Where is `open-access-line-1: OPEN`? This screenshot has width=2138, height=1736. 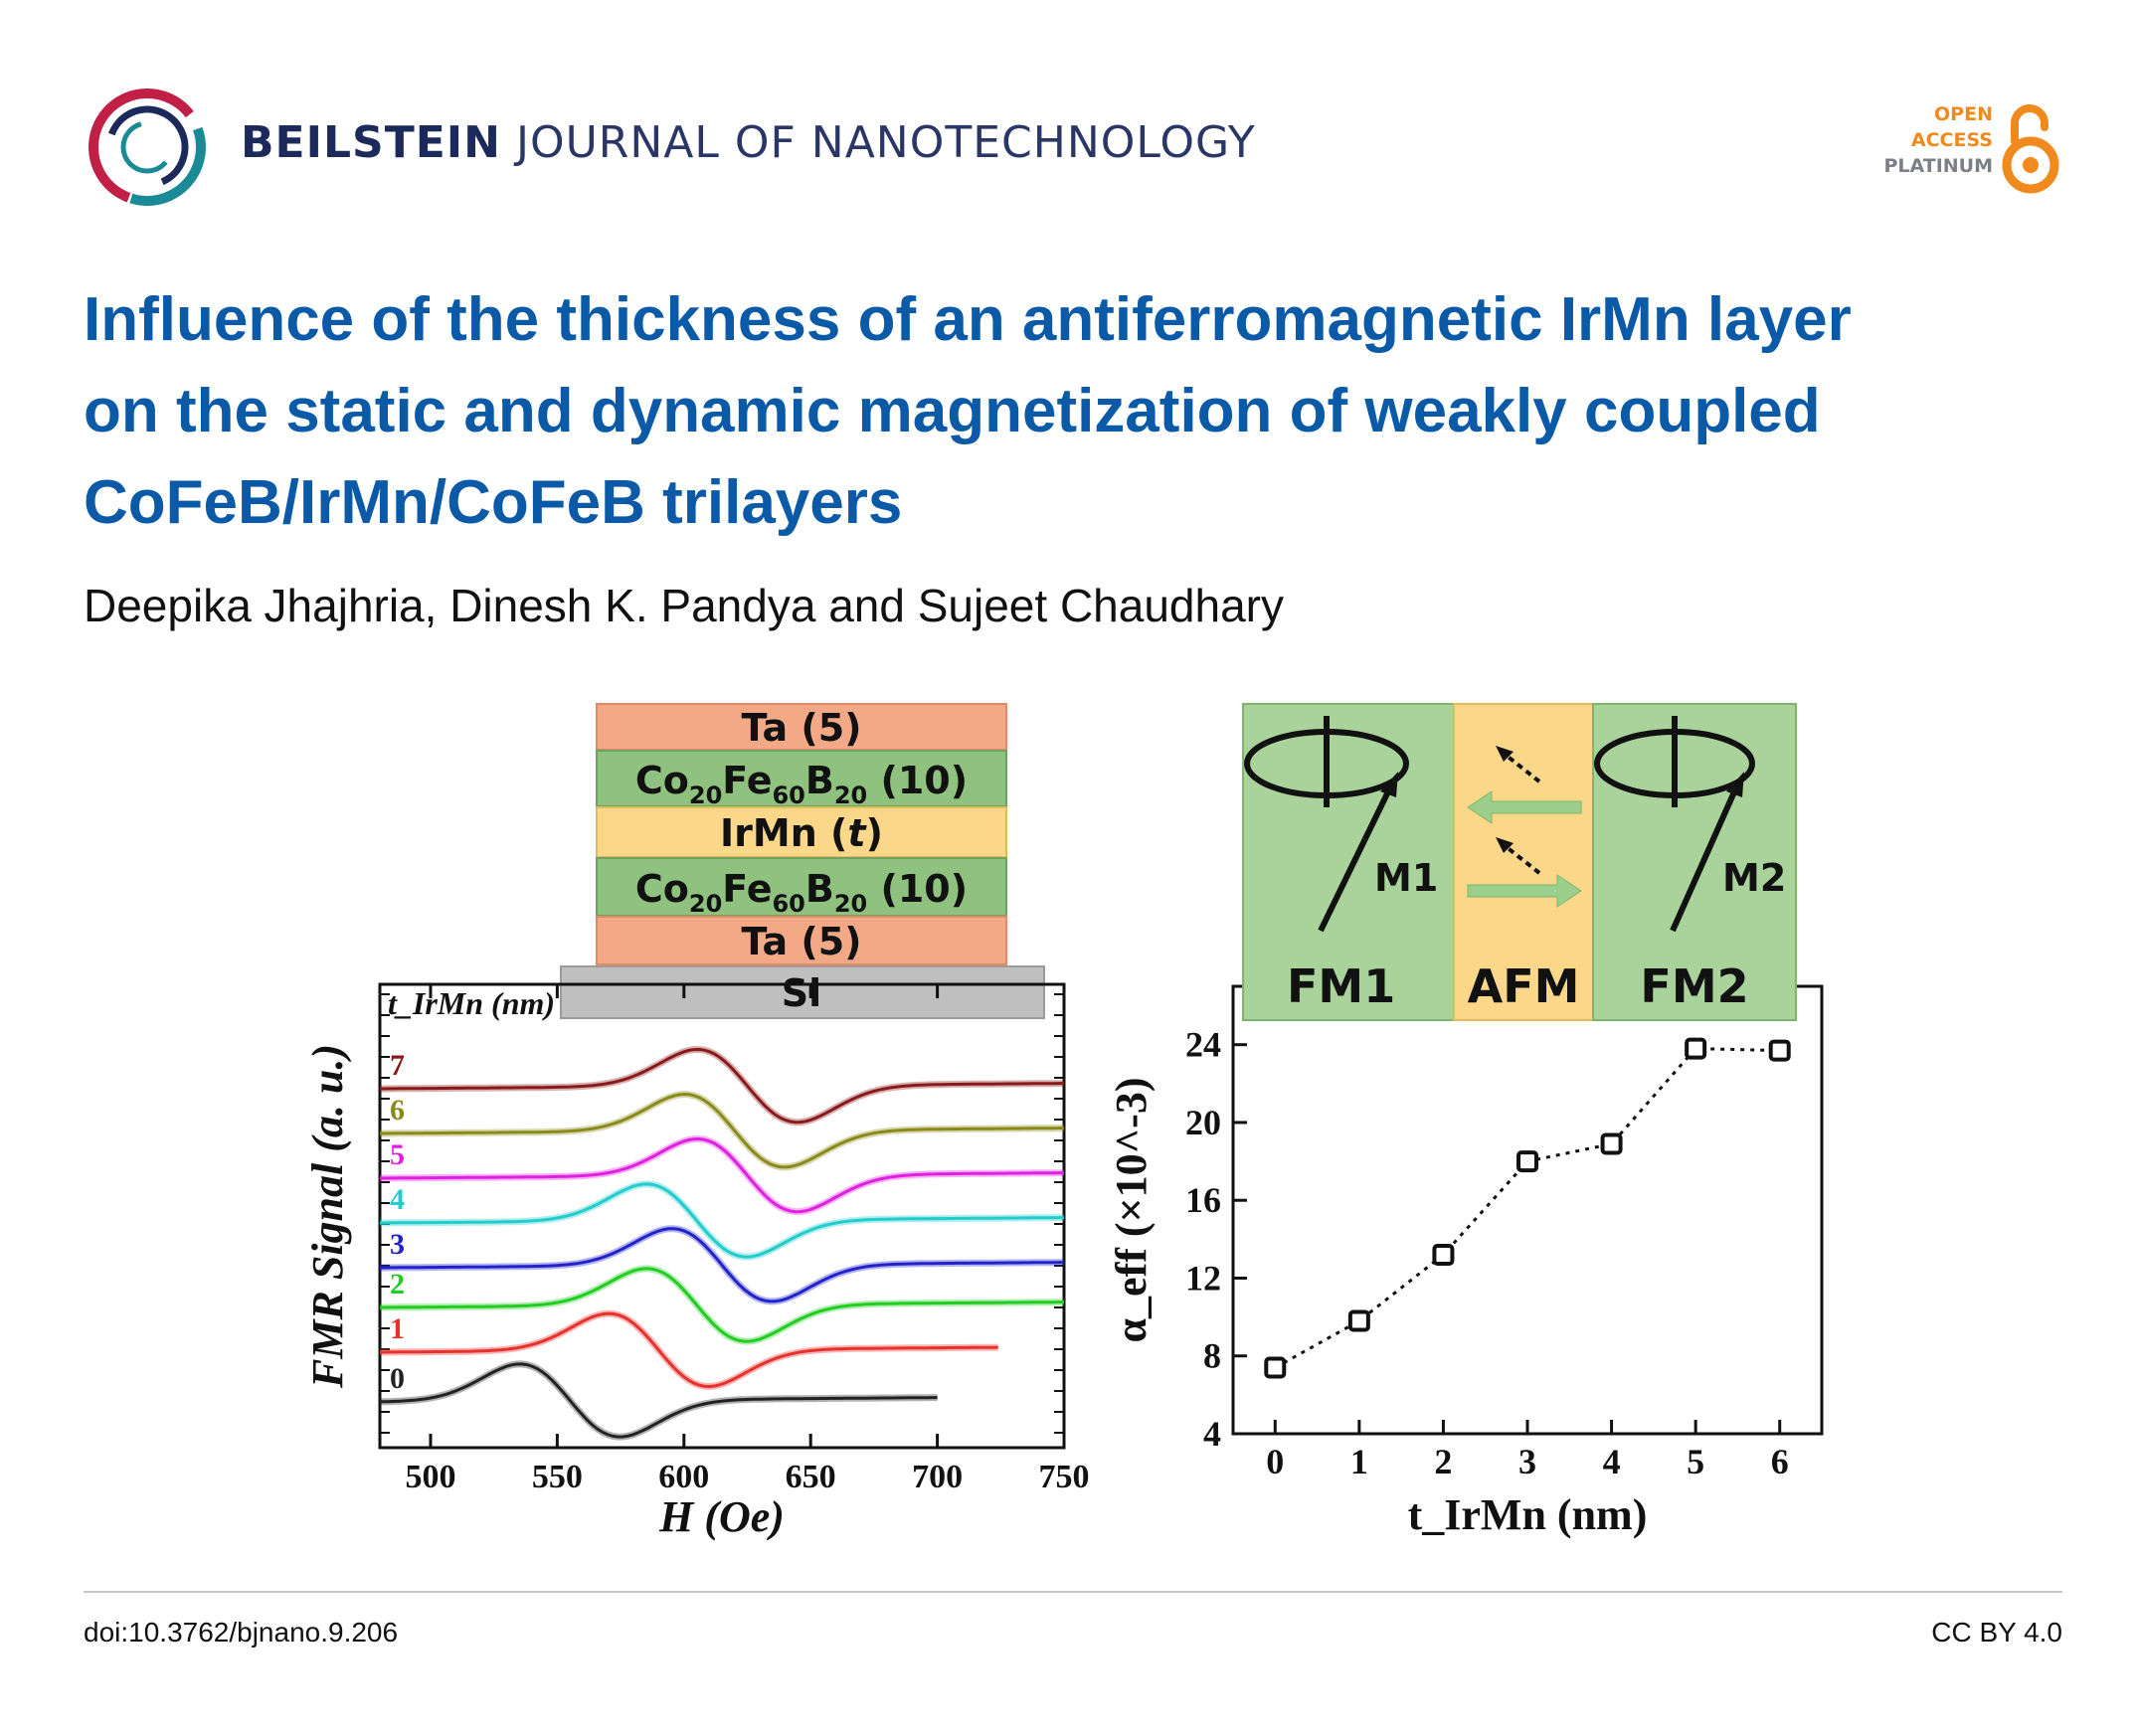
open-access-line-1: OPEN is located at coordinates (1964, 114).